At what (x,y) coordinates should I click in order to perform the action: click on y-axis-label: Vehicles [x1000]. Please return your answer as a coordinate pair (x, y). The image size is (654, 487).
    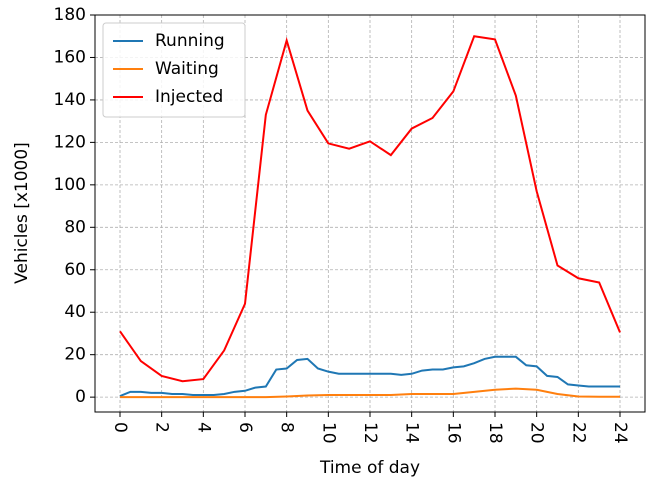
    Looking at the image, I should click on (22, 213).